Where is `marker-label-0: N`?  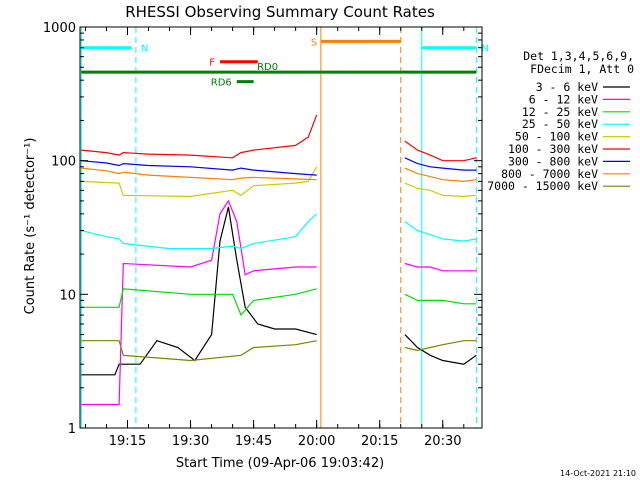
marker-label-0: N is located at coordinates (144, 49).